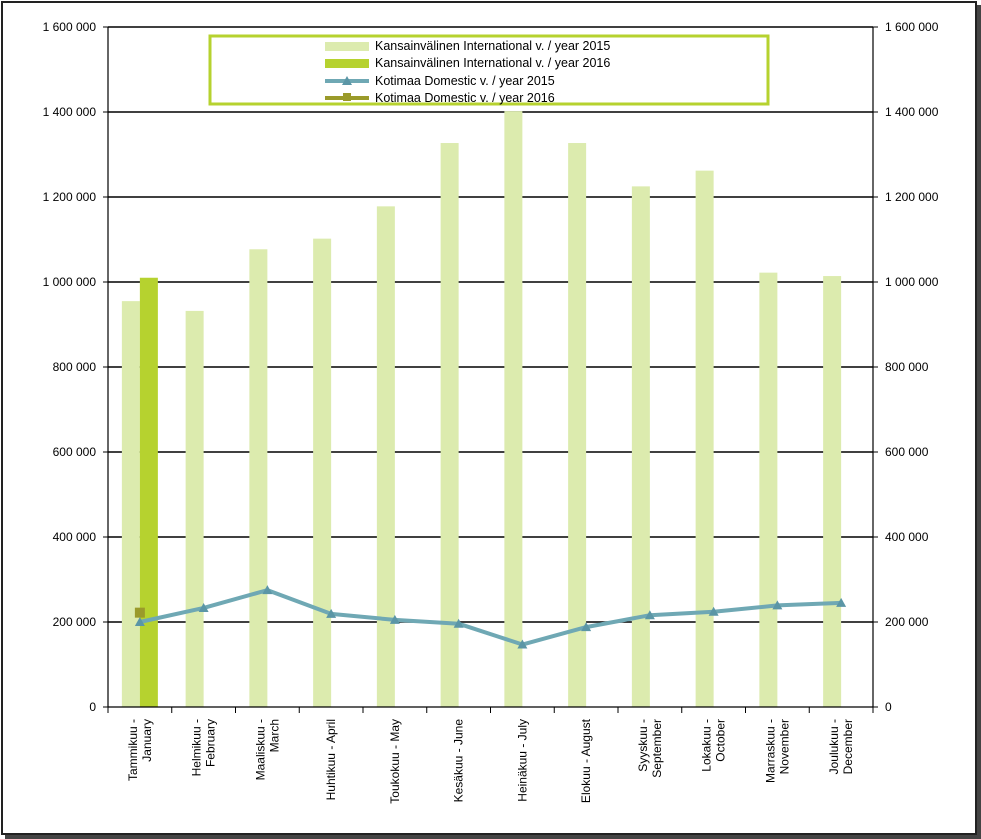 The image size is (981, 839). What do you see at coordinates (586, 760) in the screenshot?
I see `x-tick-label: Elokuu - August` at bounding box center [586, 760].